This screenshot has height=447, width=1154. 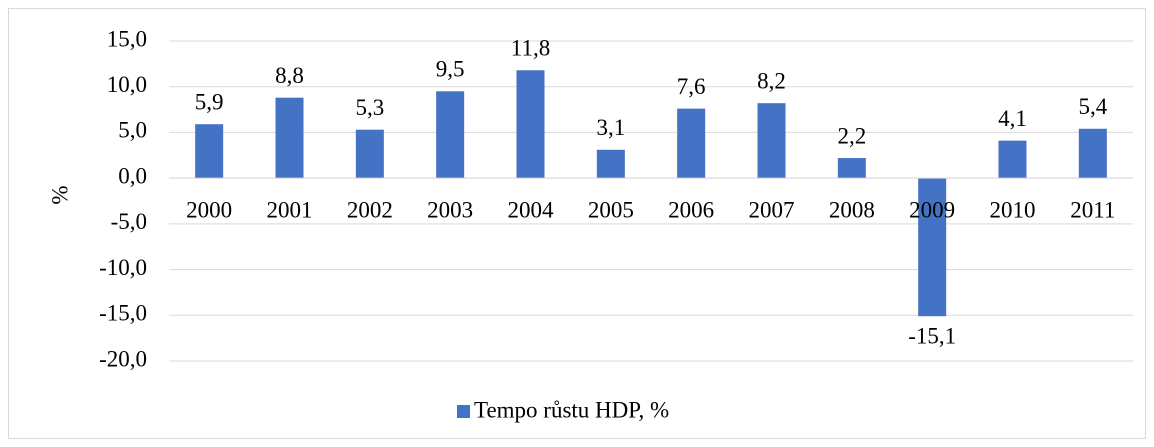 I want to click on y-tick-label: 15,0, so click(x=127, y=38).